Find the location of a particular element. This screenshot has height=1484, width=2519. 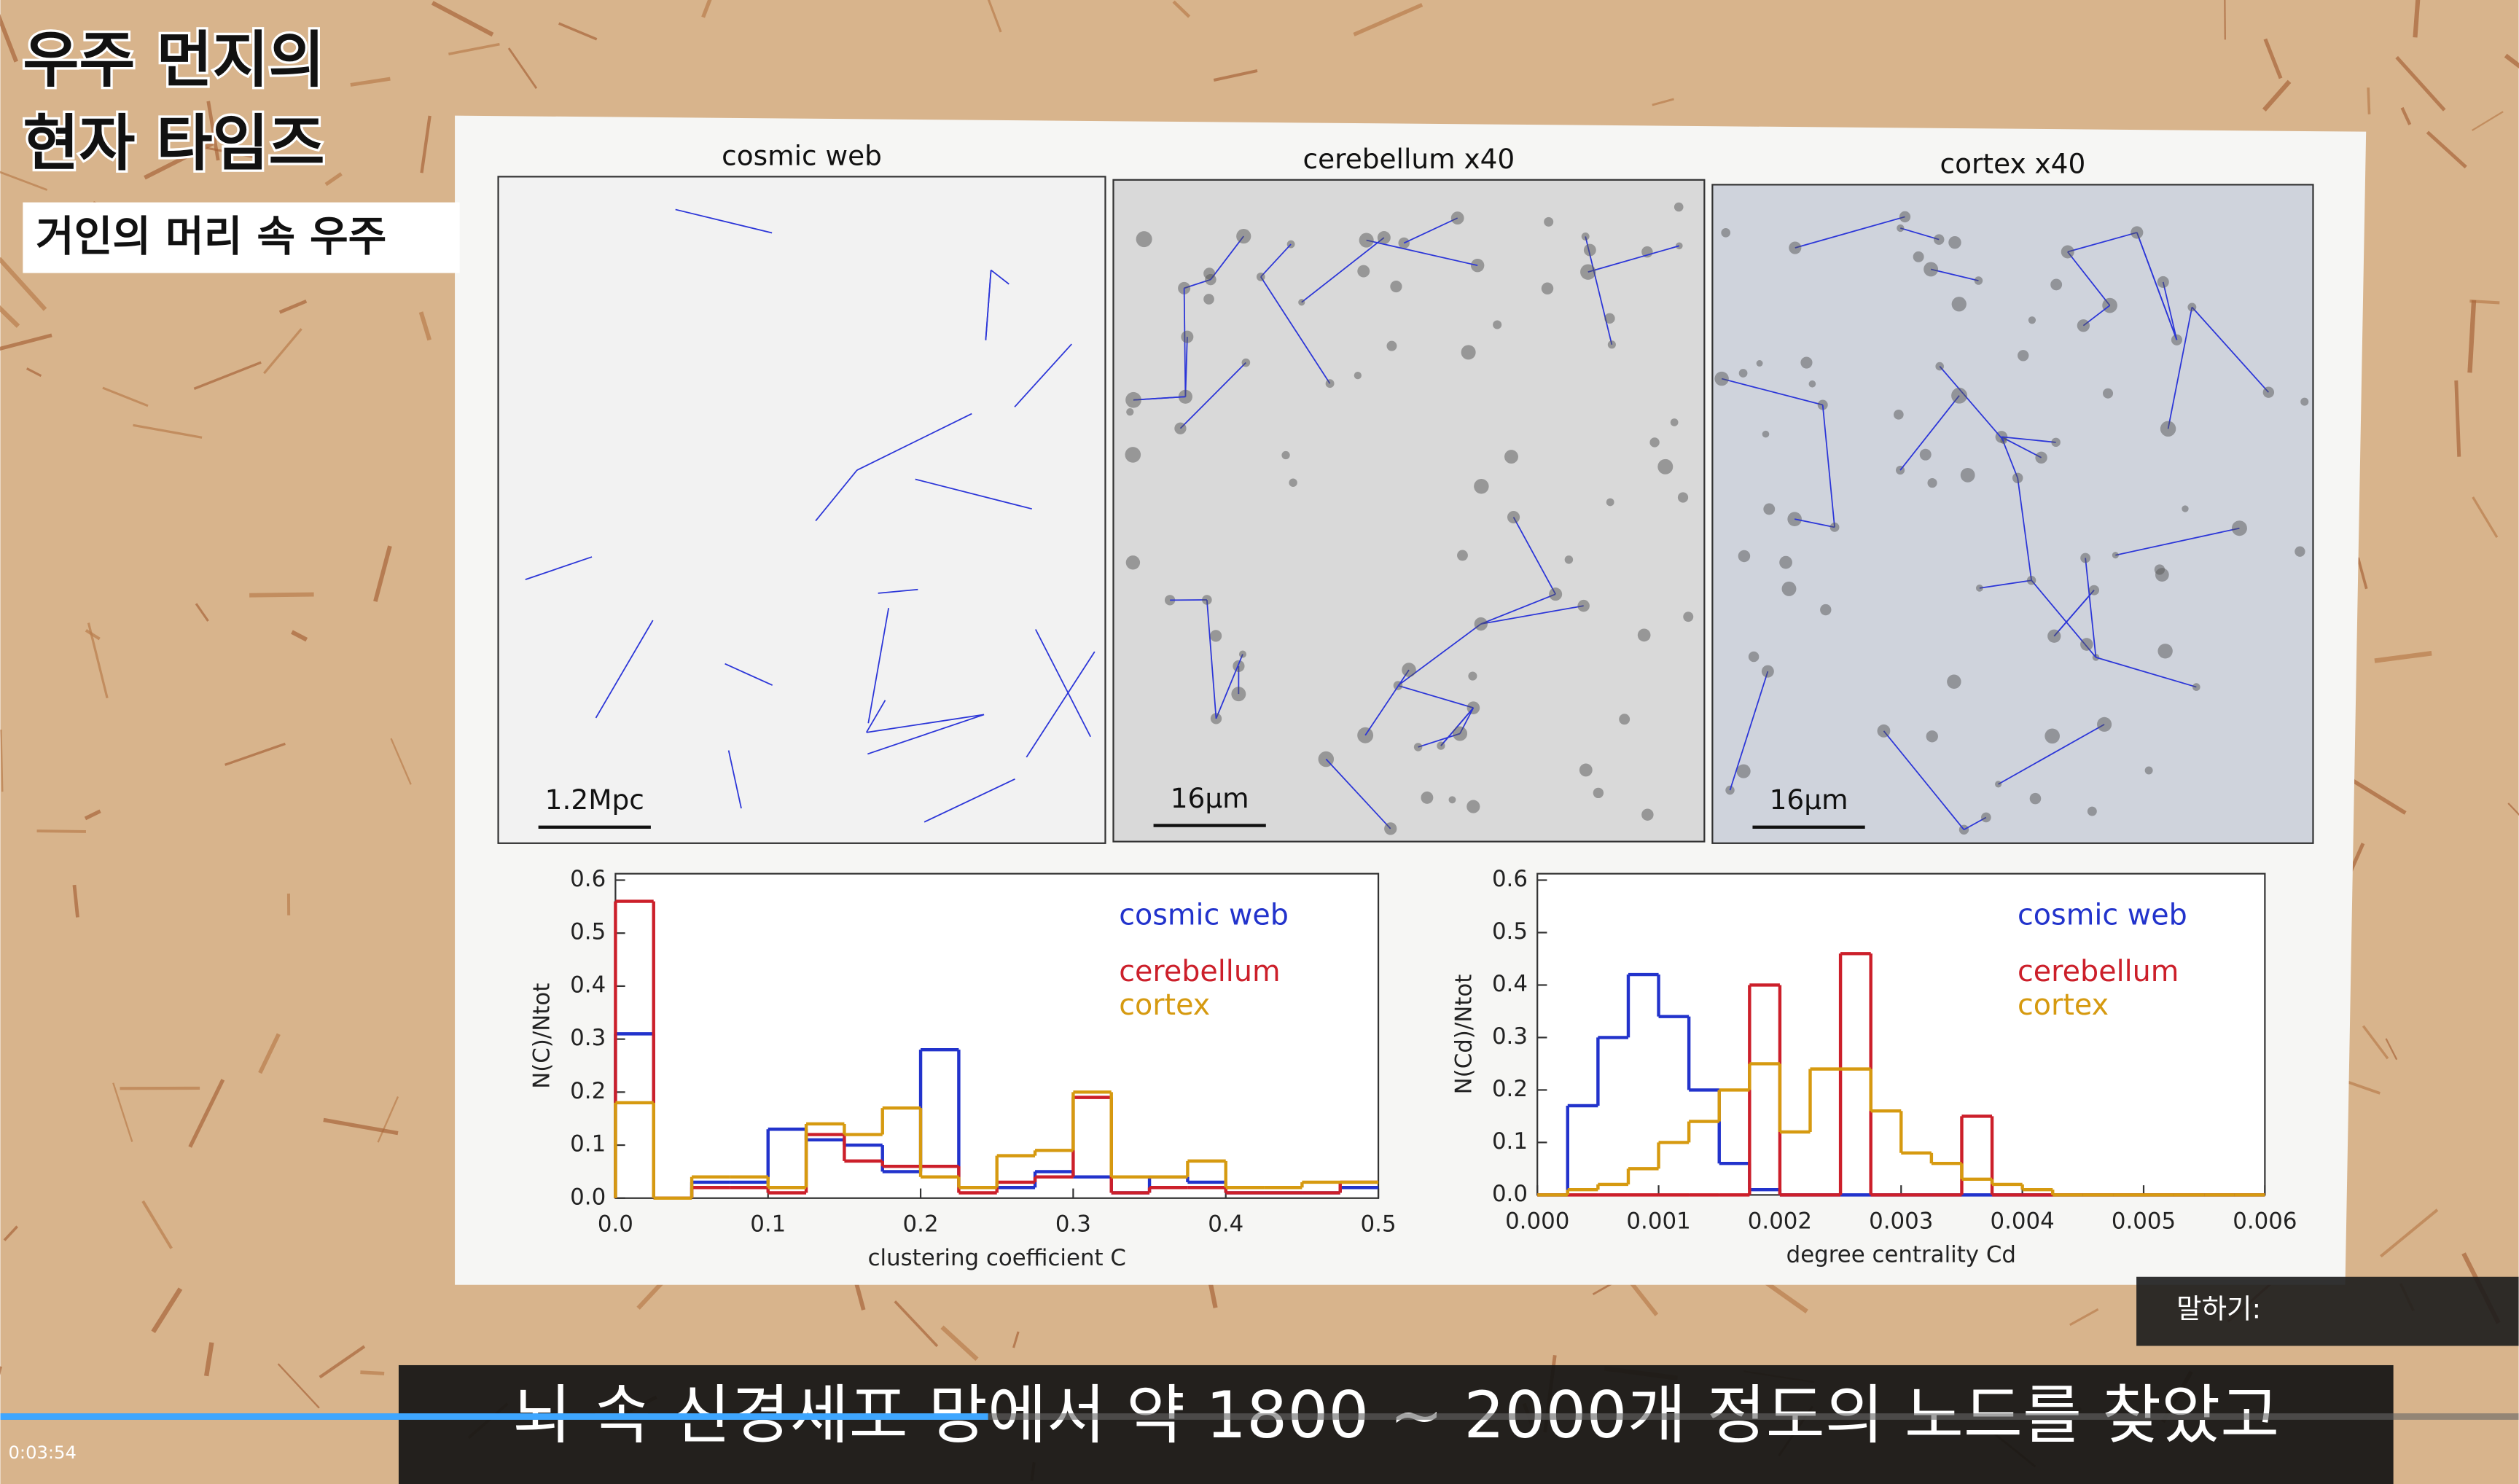

y-tick-label: 0.1 is located at coordinates (588, 1144).